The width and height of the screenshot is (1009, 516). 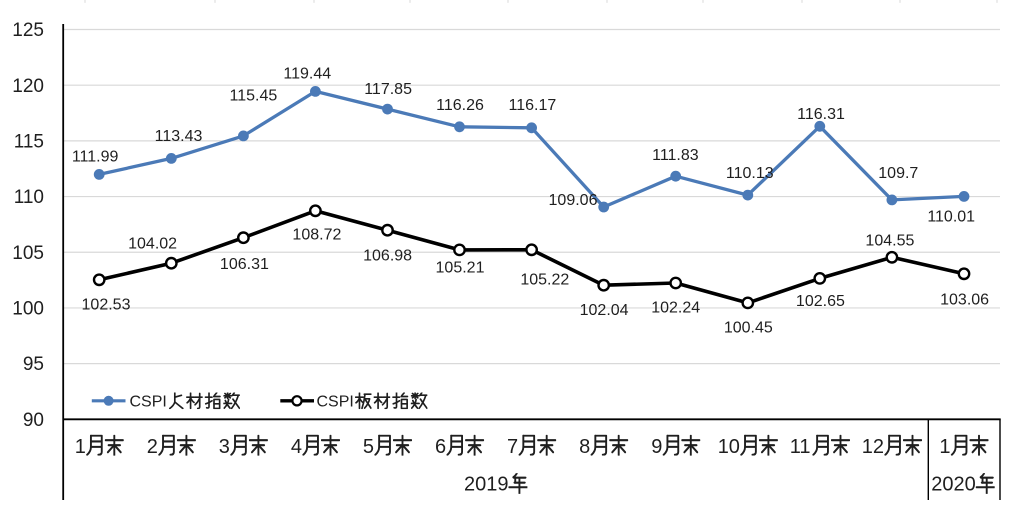 What do you see at coordinates (368, 447) in the screenshot?
I see `svg-text: 5` at bounding box center [368, 447].